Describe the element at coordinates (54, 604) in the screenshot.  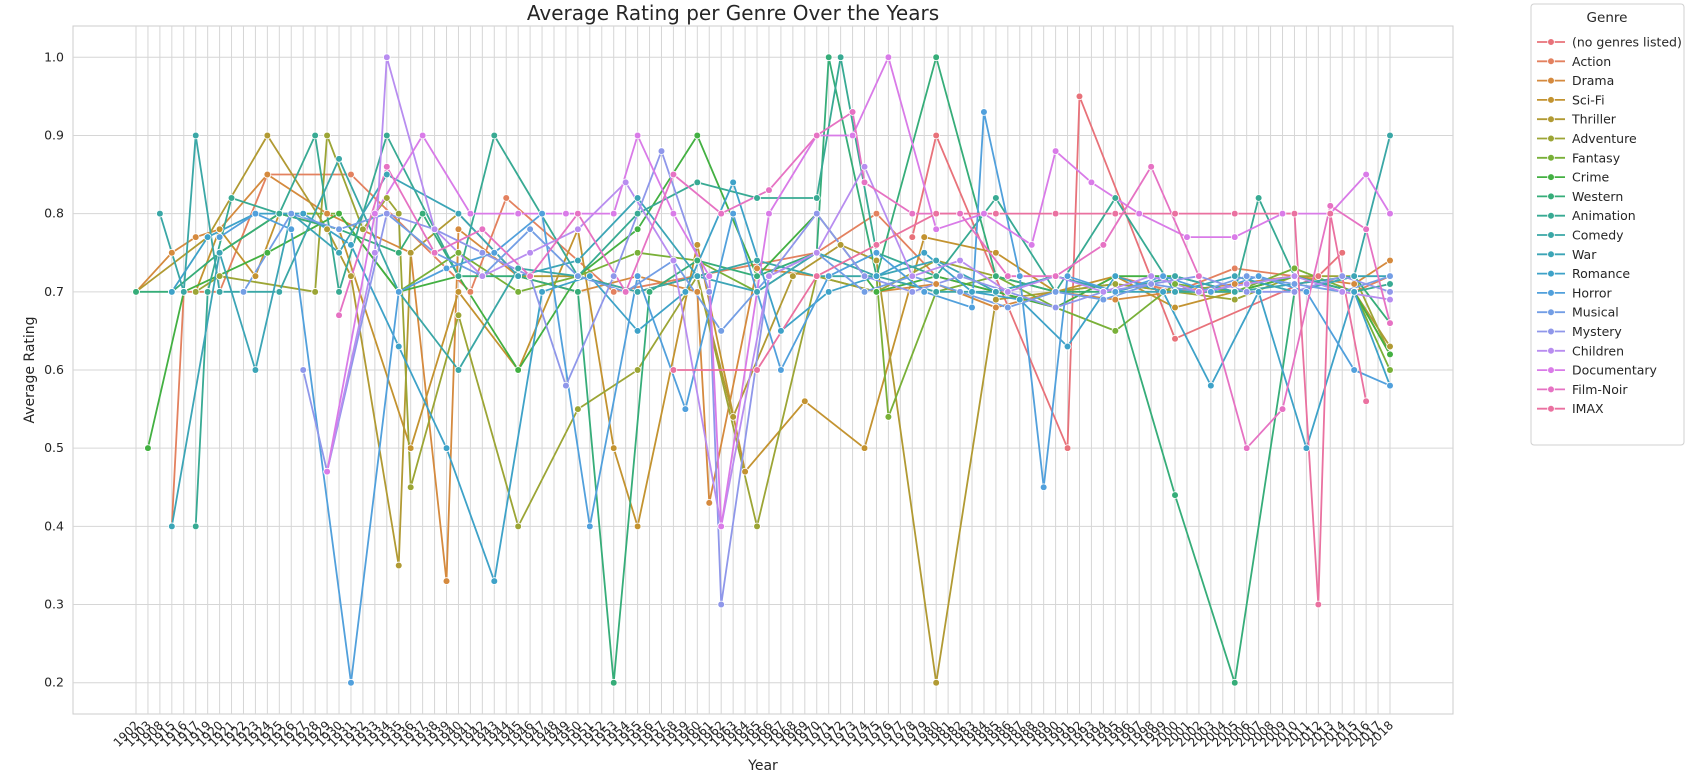
I see `y-tick-label: 0.3` at that location.